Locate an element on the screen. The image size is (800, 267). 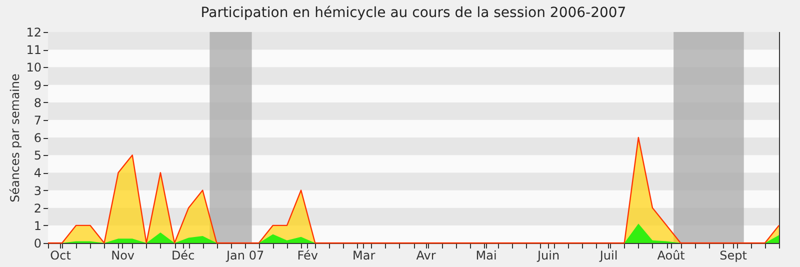
y-tick-label: 2 is located at coordinates (38, 208).